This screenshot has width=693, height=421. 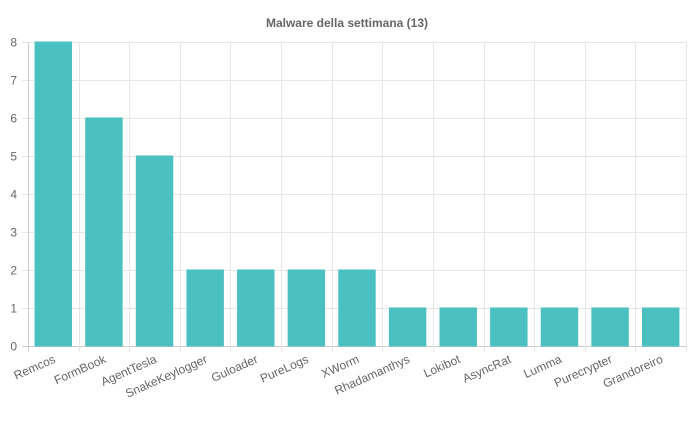 I want to click on y-tick-label: 3, so click(x=13, y=233).